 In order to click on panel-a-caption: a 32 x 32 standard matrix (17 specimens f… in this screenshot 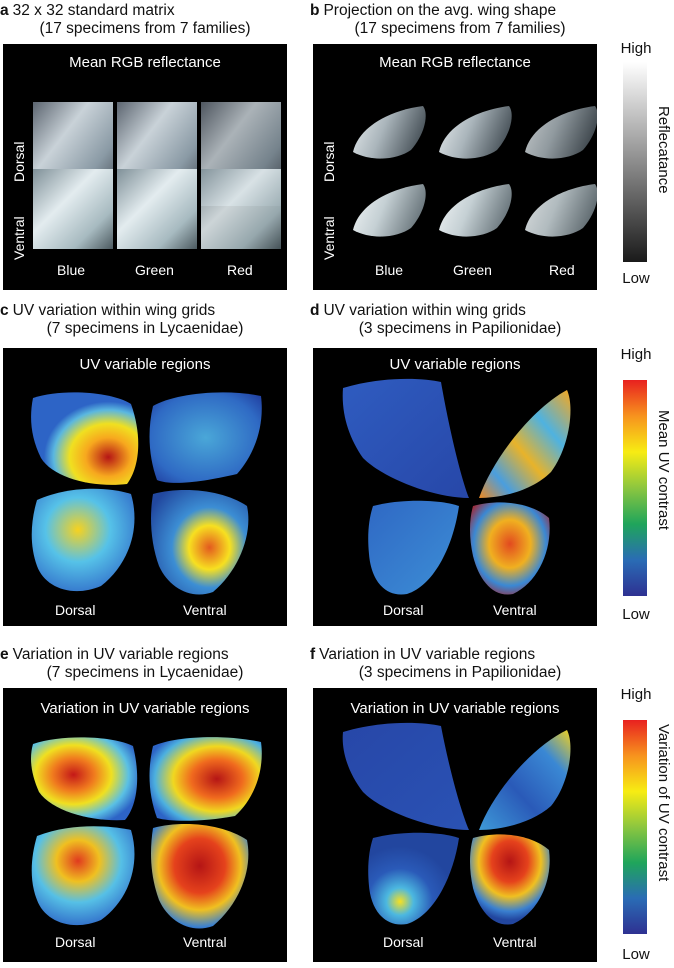, I will do `click(145, 20)`.